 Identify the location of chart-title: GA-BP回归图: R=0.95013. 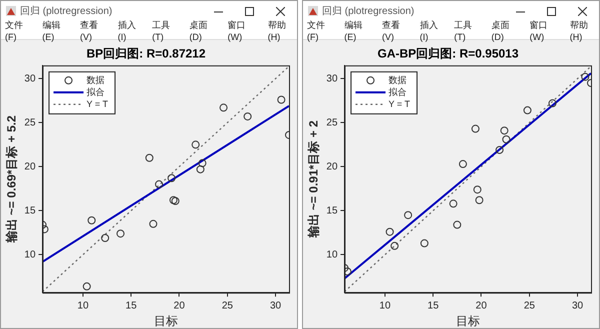
(448, 53).